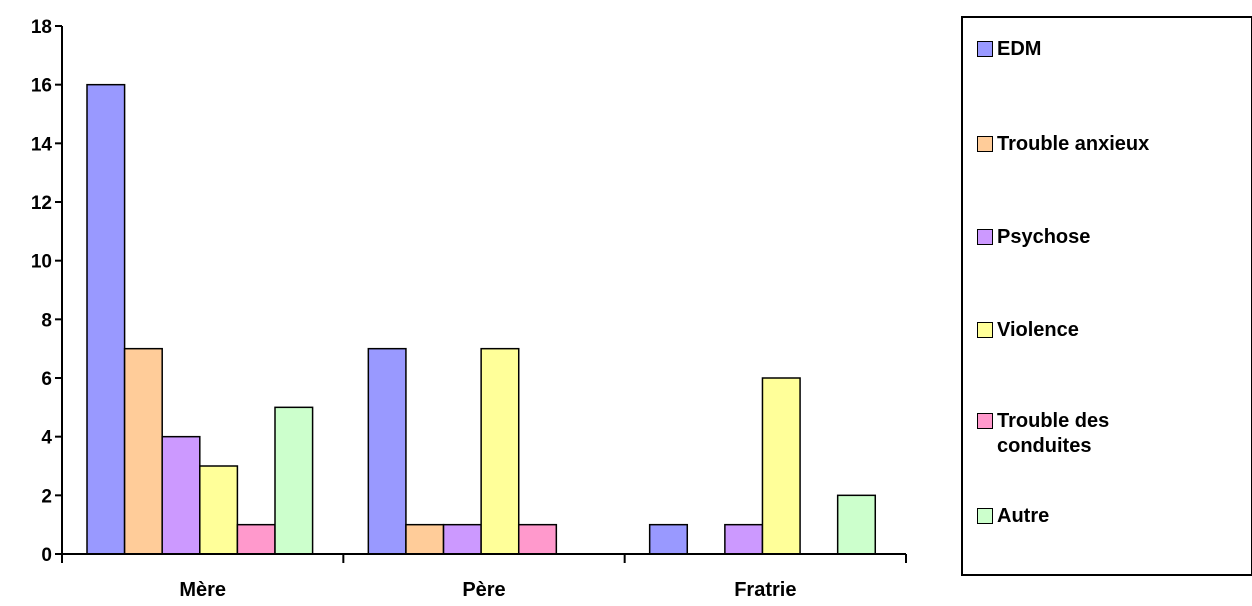  I want to click on bar-violence-fratrie, so click(781, 466).